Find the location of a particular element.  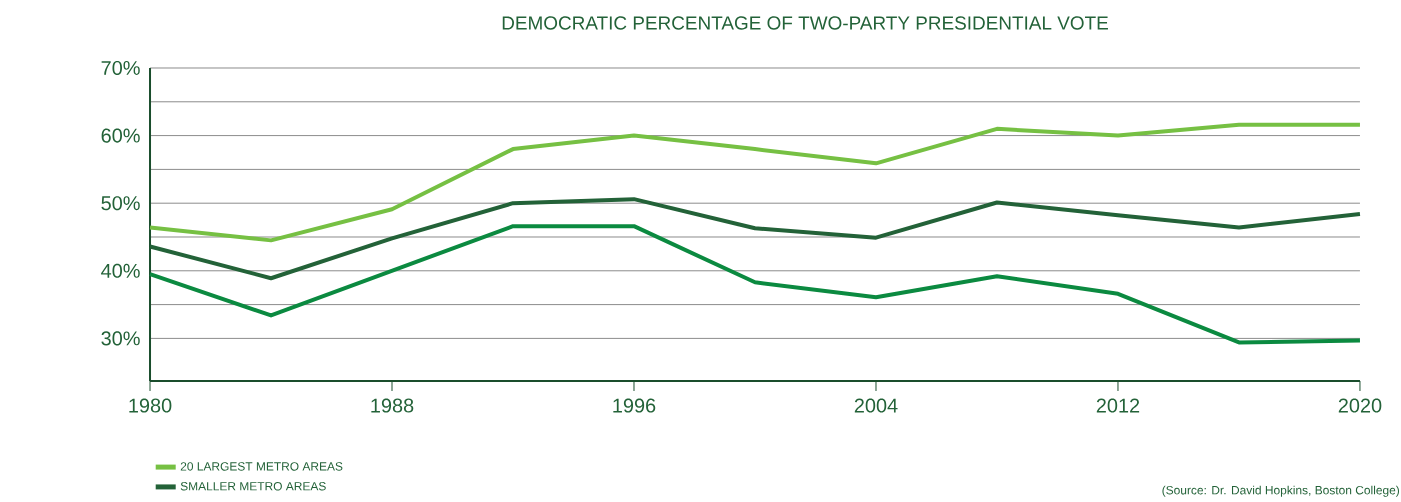

legend-label: SMALLER METRO AREAS is located at coordinates (253, 486).